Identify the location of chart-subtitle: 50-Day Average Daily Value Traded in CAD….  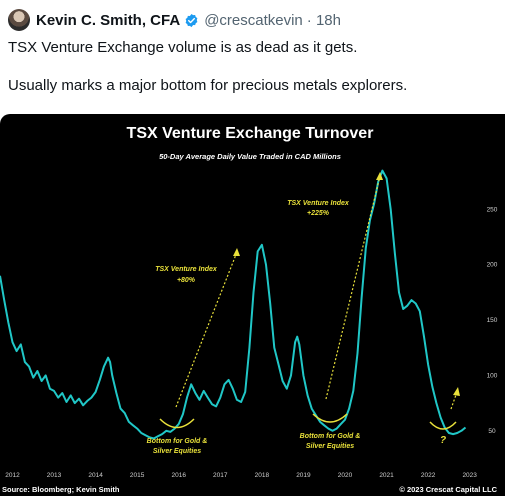
(250, 156).